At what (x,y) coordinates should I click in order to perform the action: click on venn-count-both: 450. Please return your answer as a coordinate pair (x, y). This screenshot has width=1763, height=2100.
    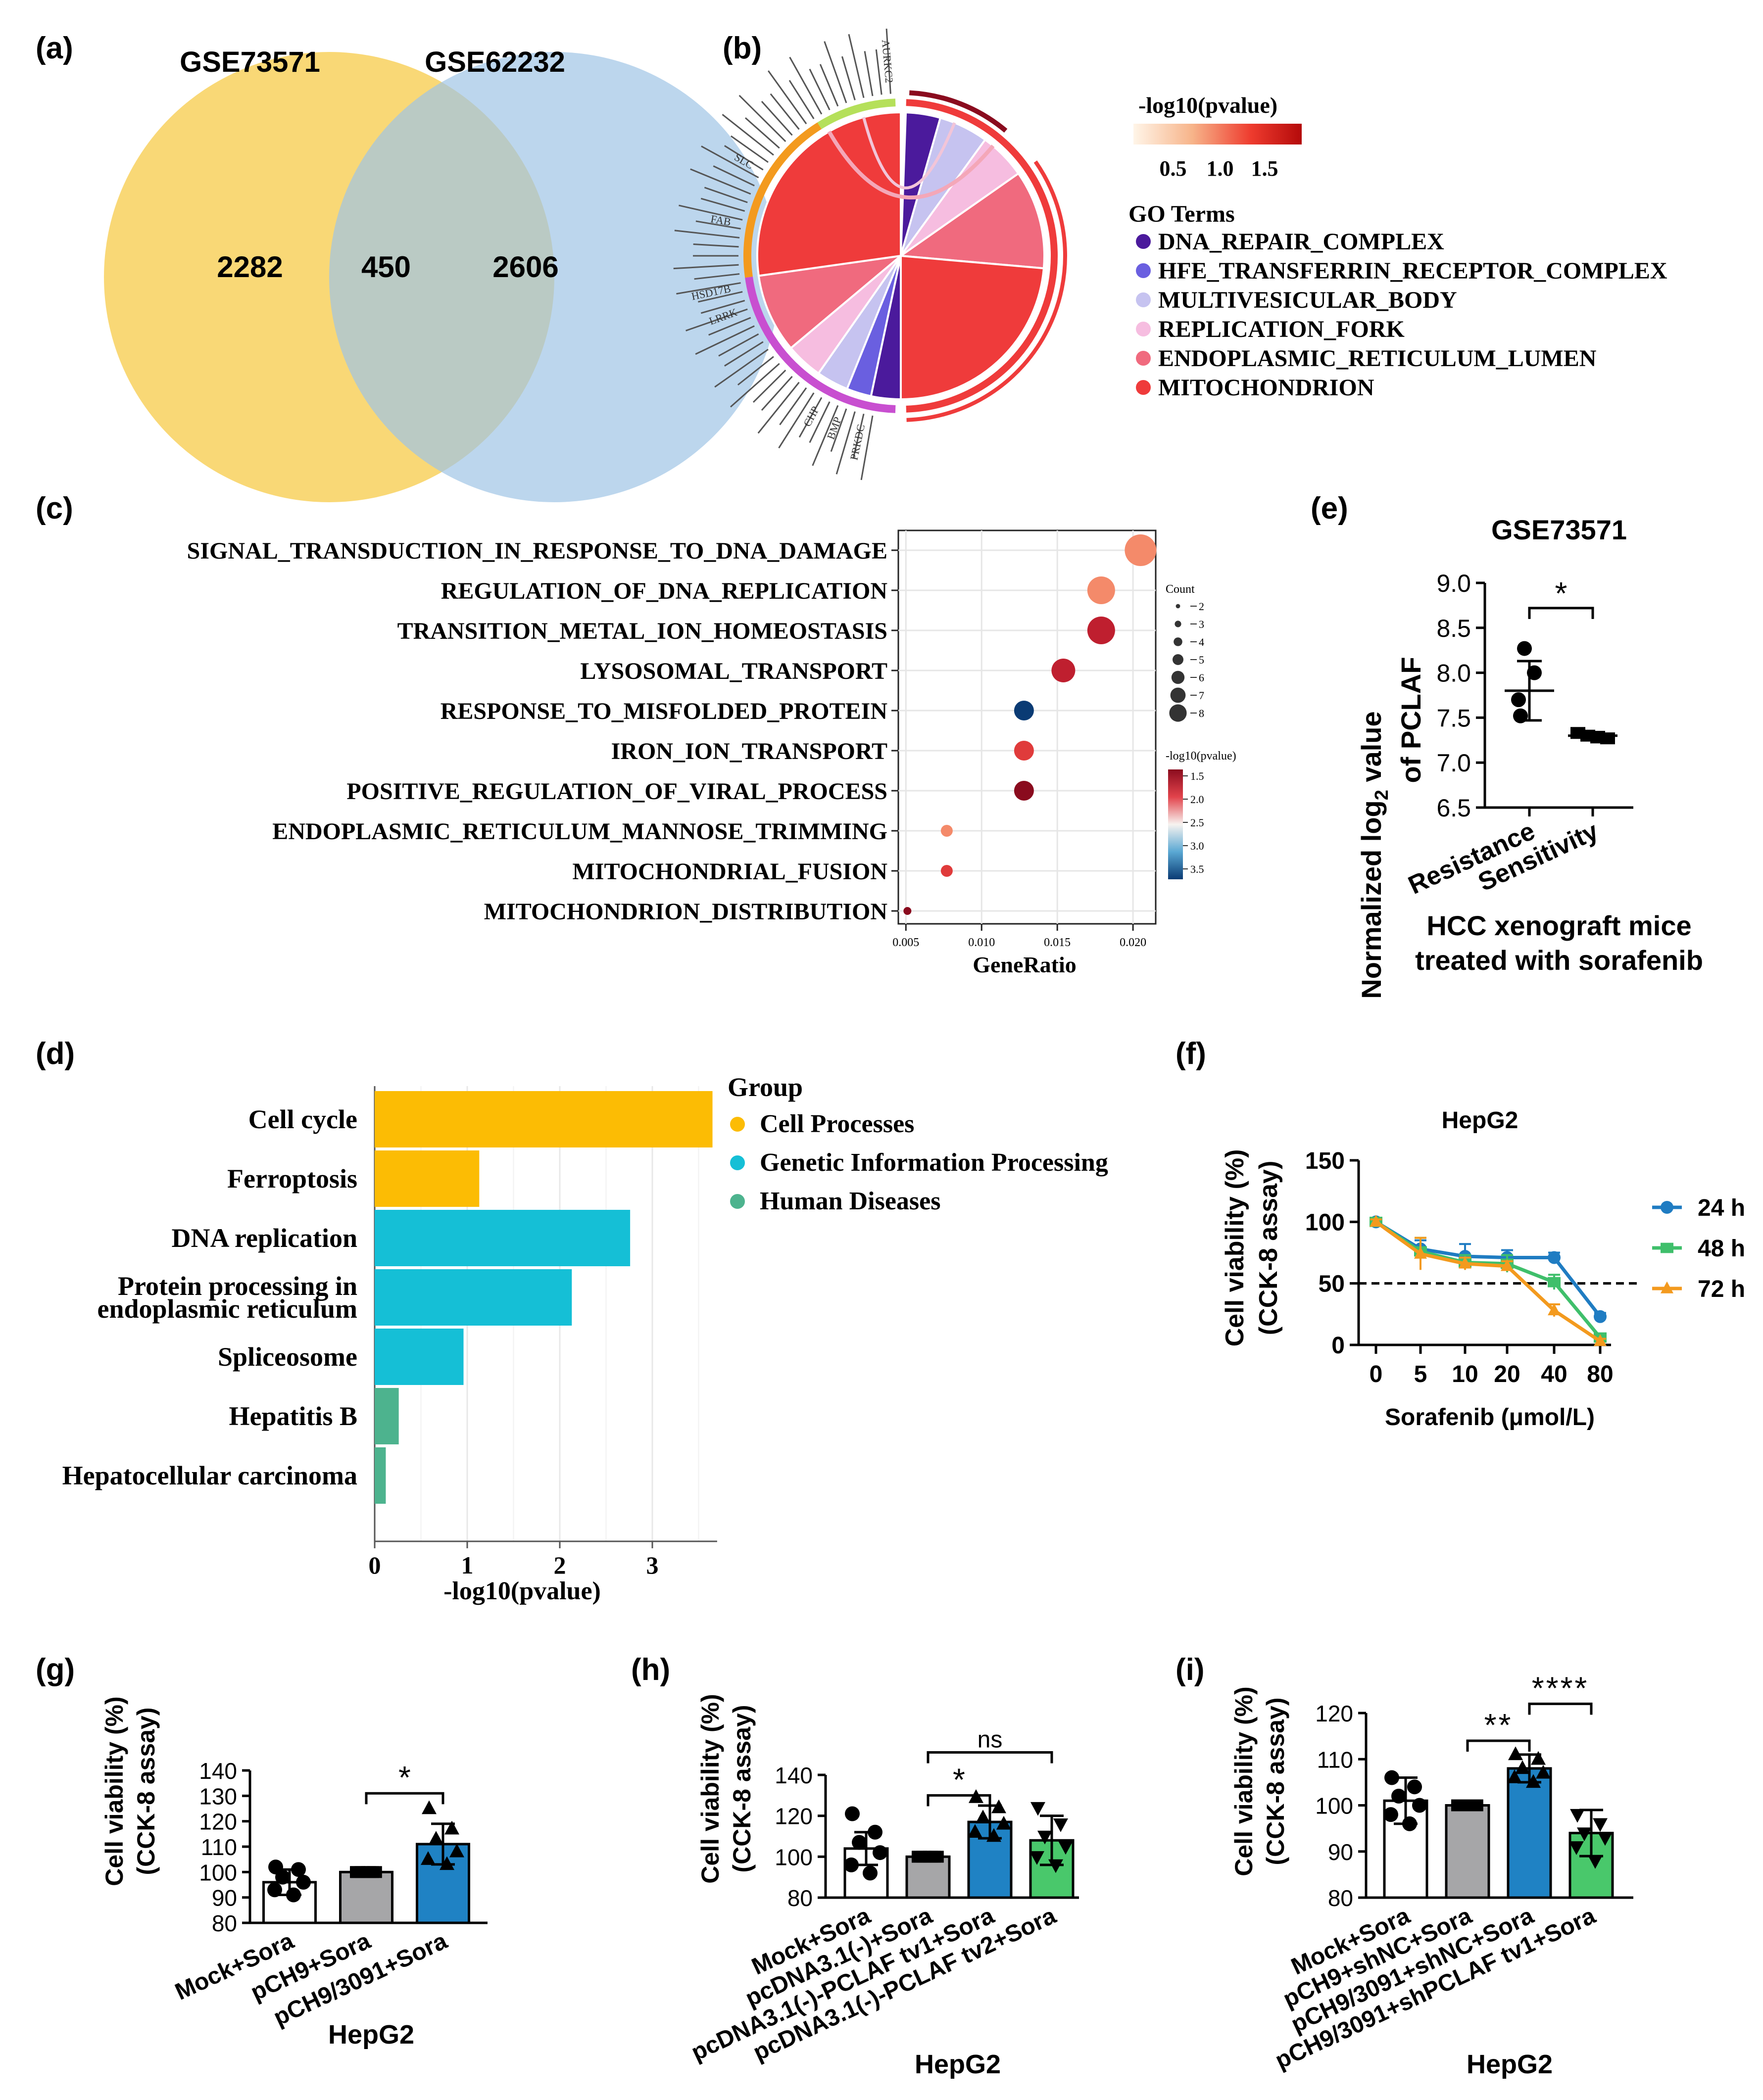
    Looking at the image, I should click on (386, 267).